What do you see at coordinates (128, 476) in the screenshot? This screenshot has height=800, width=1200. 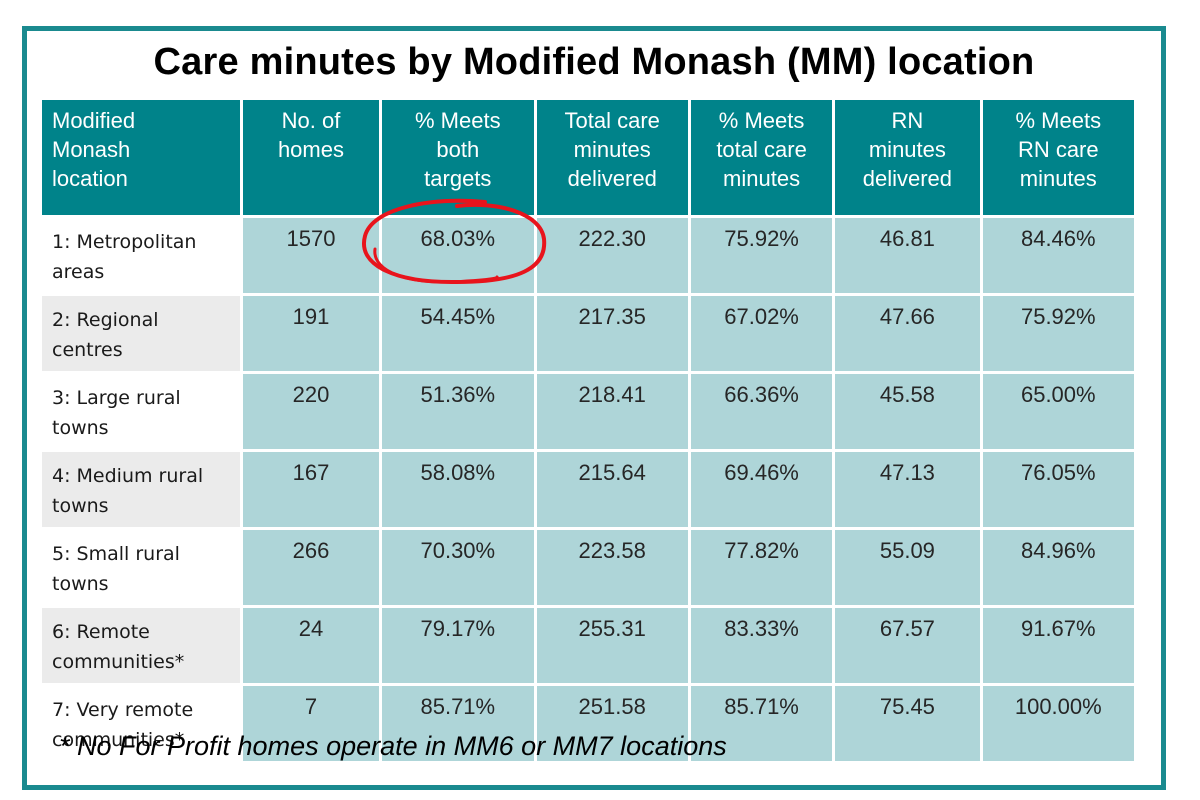 I see `row-label-line: 4: Medium rural` at bounding box center [128, 476].